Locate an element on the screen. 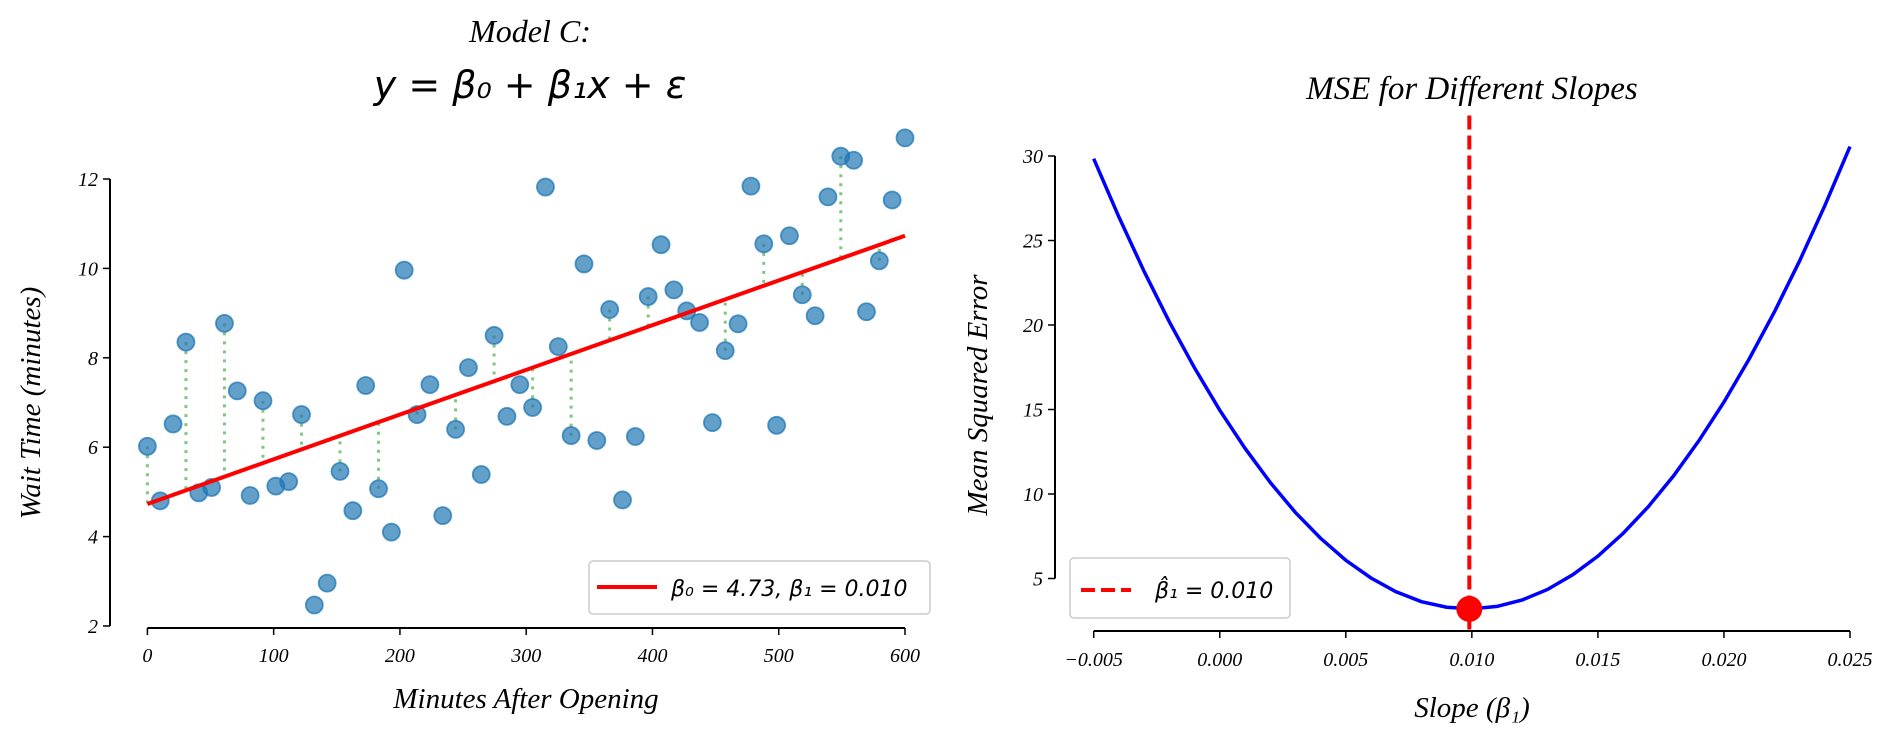 The height and width of the screenshot is (737, 1902). x-tick-label: 0.005 is located at coordinates (1345, 660).